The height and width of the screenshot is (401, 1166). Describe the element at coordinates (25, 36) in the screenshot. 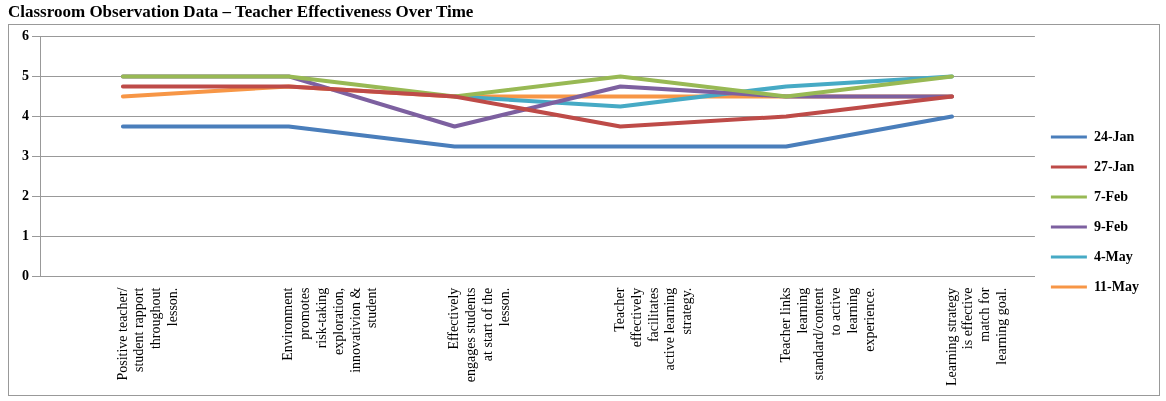

I see `y-tick-label: 6` at that location.